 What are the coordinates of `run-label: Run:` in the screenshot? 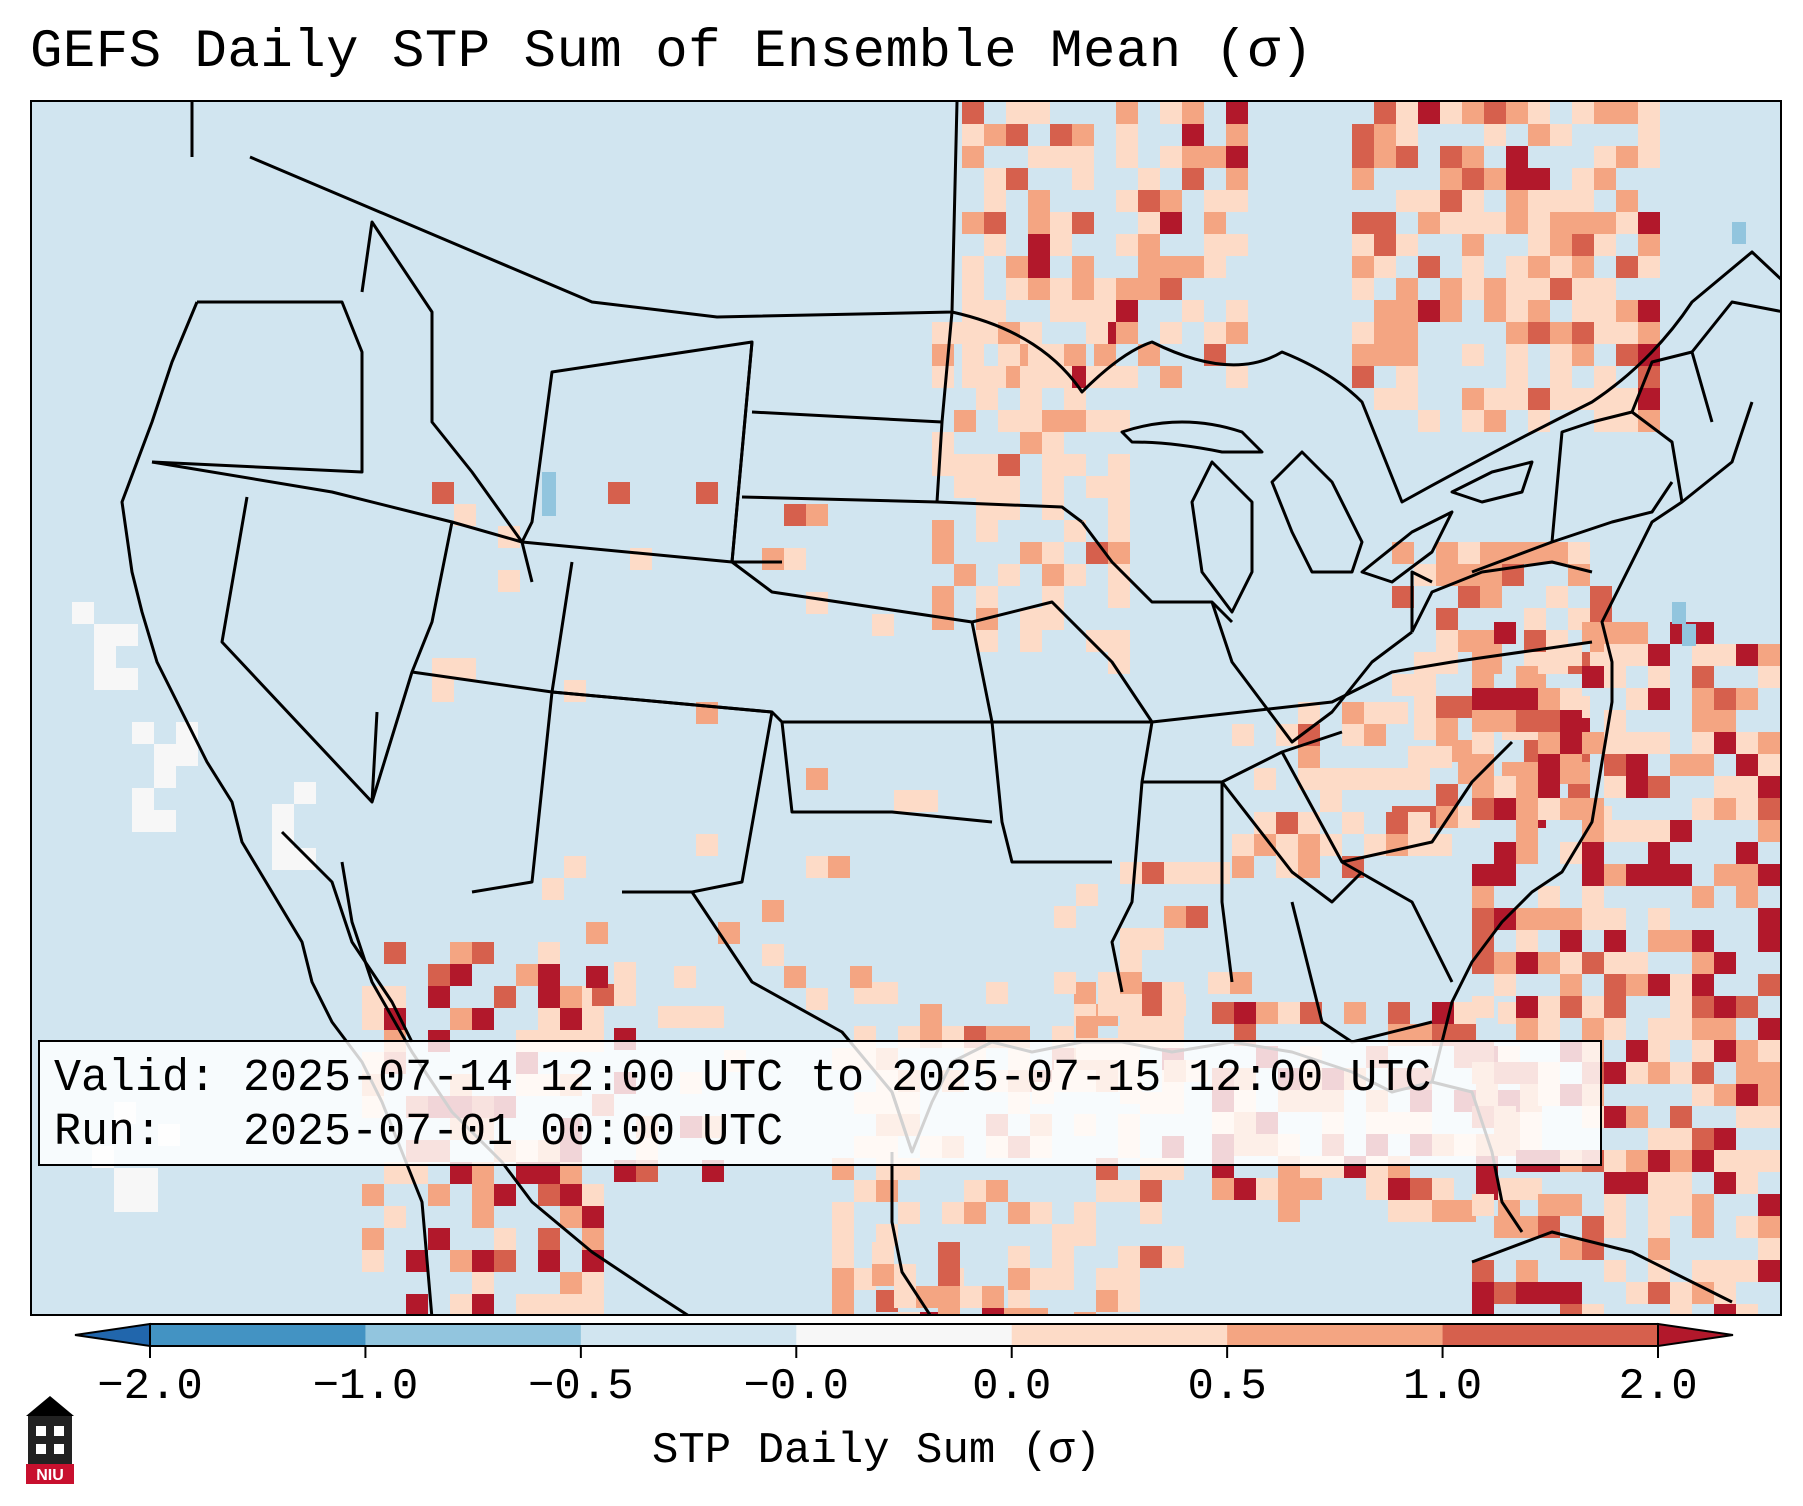 It's located at (108, 1132).